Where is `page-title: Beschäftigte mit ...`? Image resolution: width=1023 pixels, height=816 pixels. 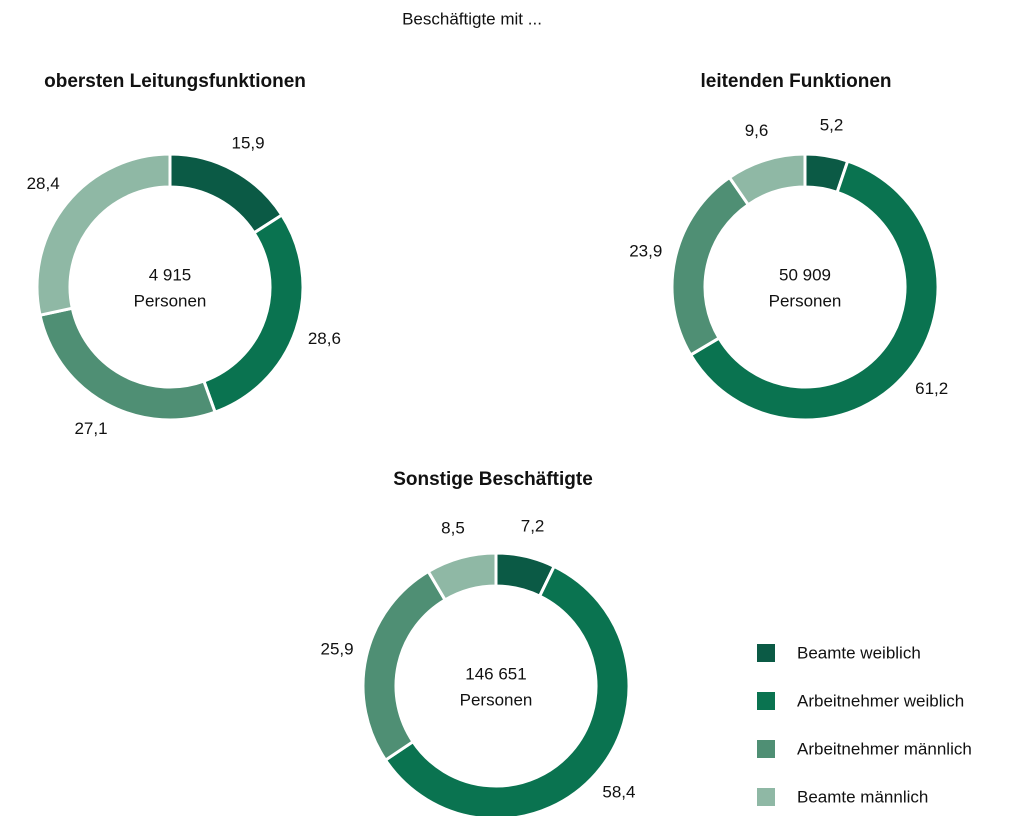 page-title: Beschäftigte mit ... is located at coordinates (472, 18).